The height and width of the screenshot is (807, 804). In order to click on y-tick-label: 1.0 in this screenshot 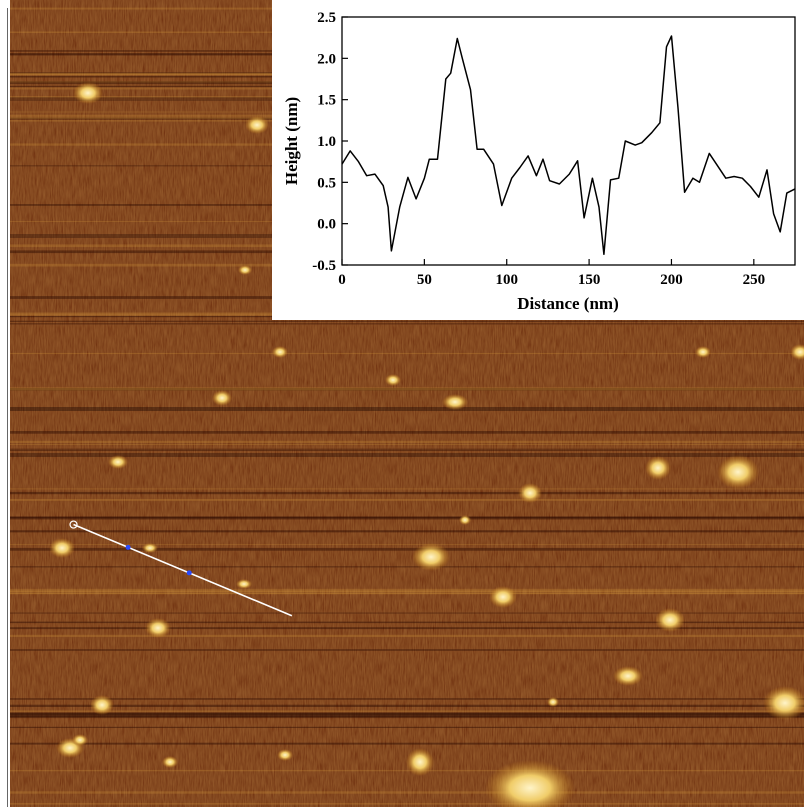, I will do `click(326, 142)`.